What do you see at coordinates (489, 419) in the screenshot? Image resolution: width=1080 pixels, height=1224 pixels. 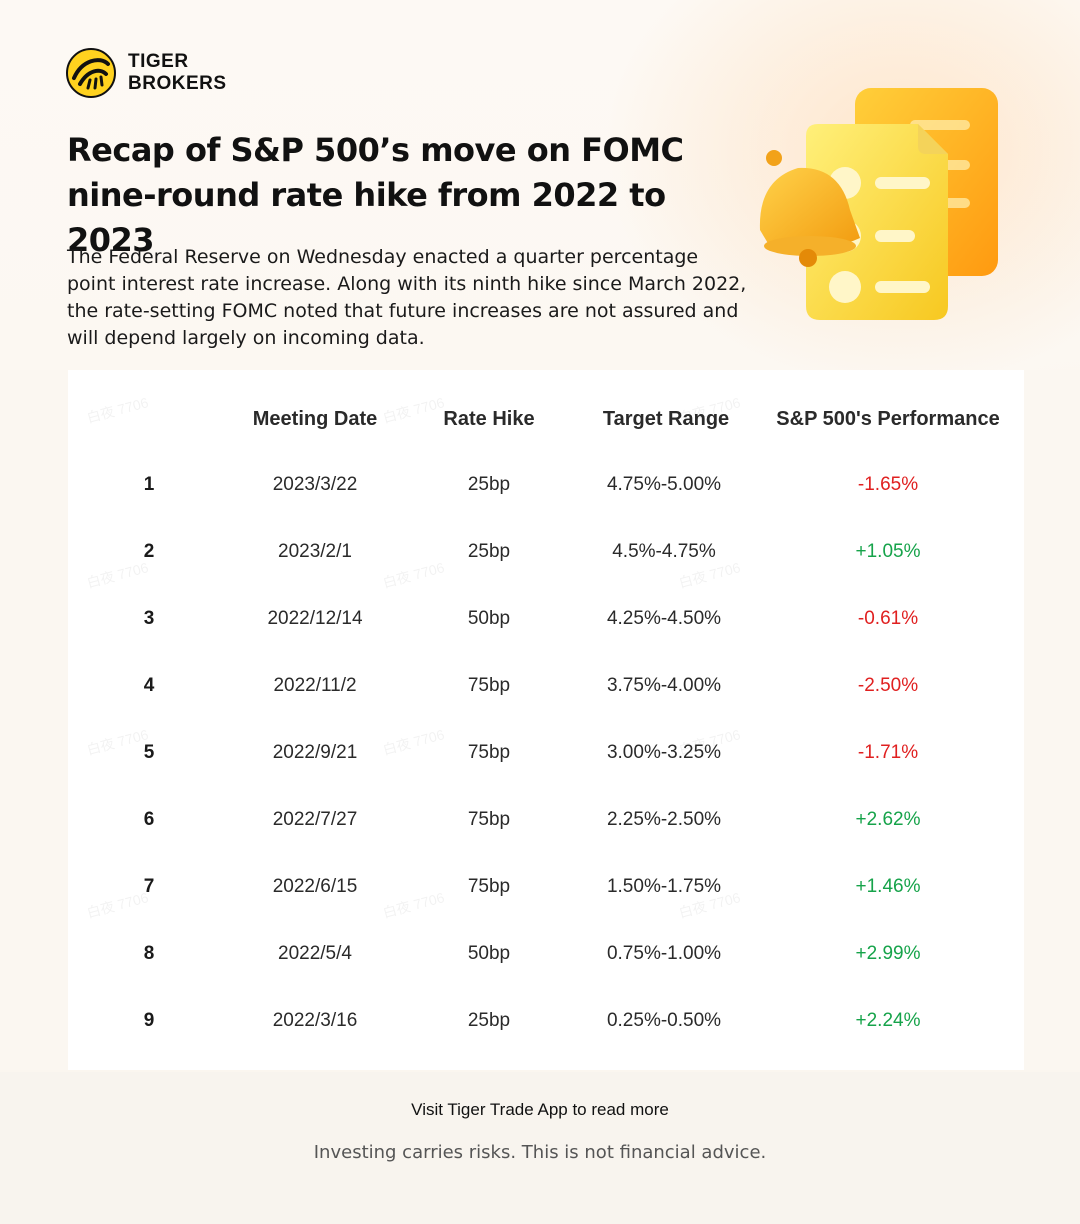 I see `column-header-rate-hike: Rate Hike` at bounding box center [489, 419].